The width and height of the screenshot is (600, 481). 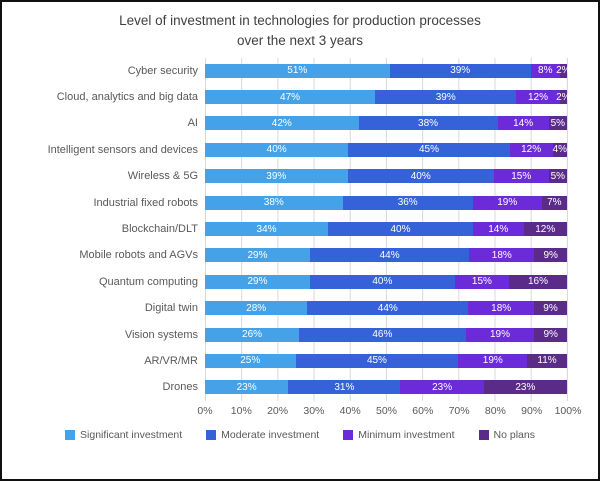 I want to click on category-label: Quantum computing, so click(x=148, y=281).